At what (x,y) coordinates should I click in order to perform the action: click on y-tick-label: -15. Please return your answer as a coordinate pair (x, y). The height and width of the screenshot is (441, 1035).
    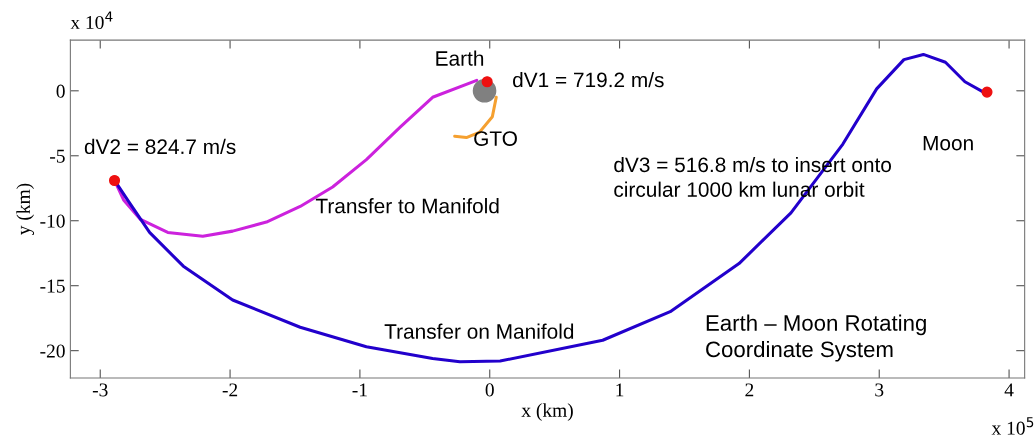
    Looking at the image, I should click on (52, 286).